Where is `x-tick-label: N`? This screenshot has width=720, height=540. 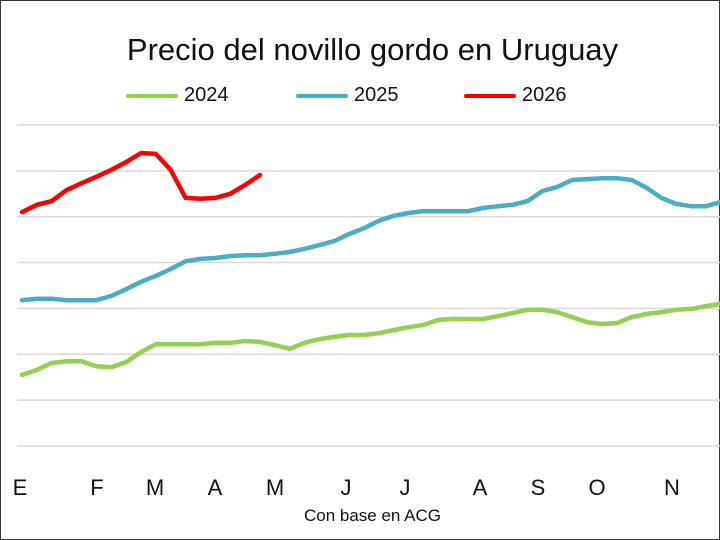
x-tick-label: N is located at coordinates (672, 487).